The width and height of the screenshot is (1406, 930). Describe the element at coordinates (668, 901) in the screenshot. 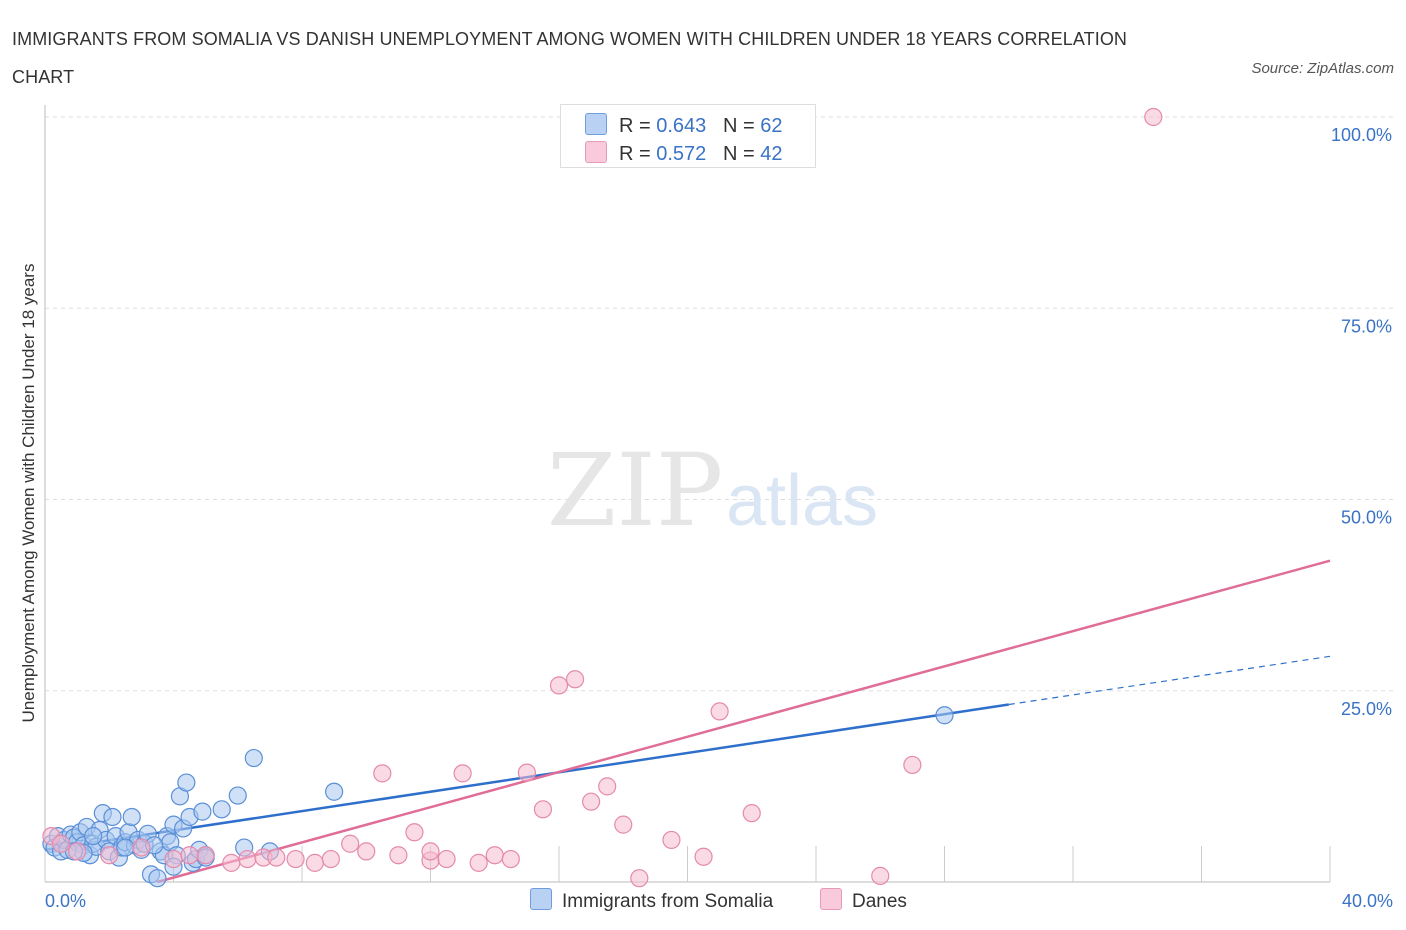

I see `bottom-legend-label-somalia: Immigrants from Somalia` at that location.